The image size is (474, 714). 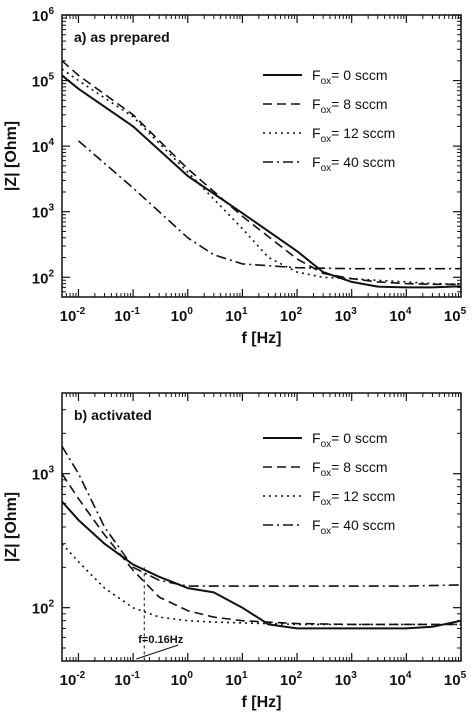 I want to click on x-tick-label: 10¹, so click(x=236, y=315).